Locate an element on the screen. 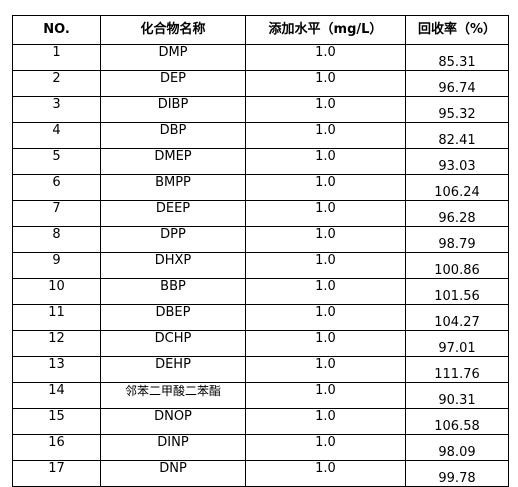 The height and width of the screenshot is (487, 518). cell-recovery-rate: 98.79 is located at coordinates (457, 239).